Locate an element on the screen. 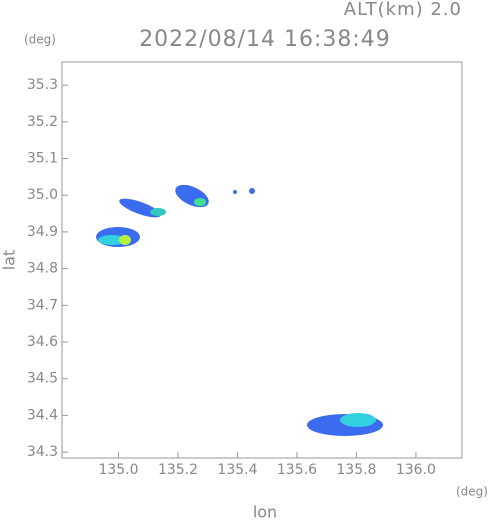 Image resolution: width=491 pixels, height=525 pixels. y-tick-label: 34.6 is located at coordinates (42, 342).